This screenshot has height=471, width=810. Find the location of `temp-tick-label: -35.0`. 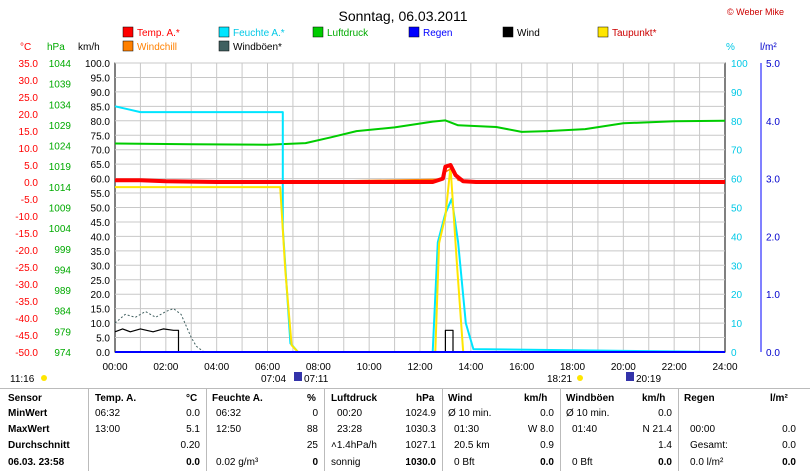

temp-tick-label: -35.0 is located at coordinates (26, 302).